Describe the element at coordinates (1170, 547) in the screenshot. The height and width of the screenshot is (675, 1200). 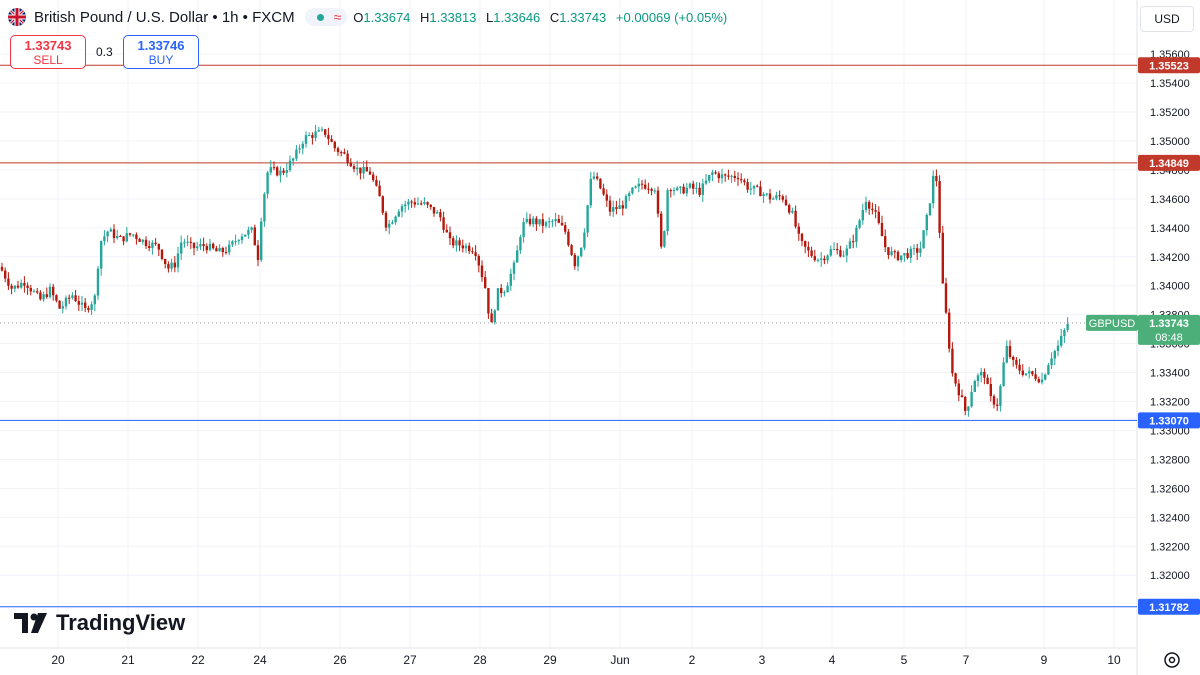
I see `price-tick-label: 1.32200` at that location.